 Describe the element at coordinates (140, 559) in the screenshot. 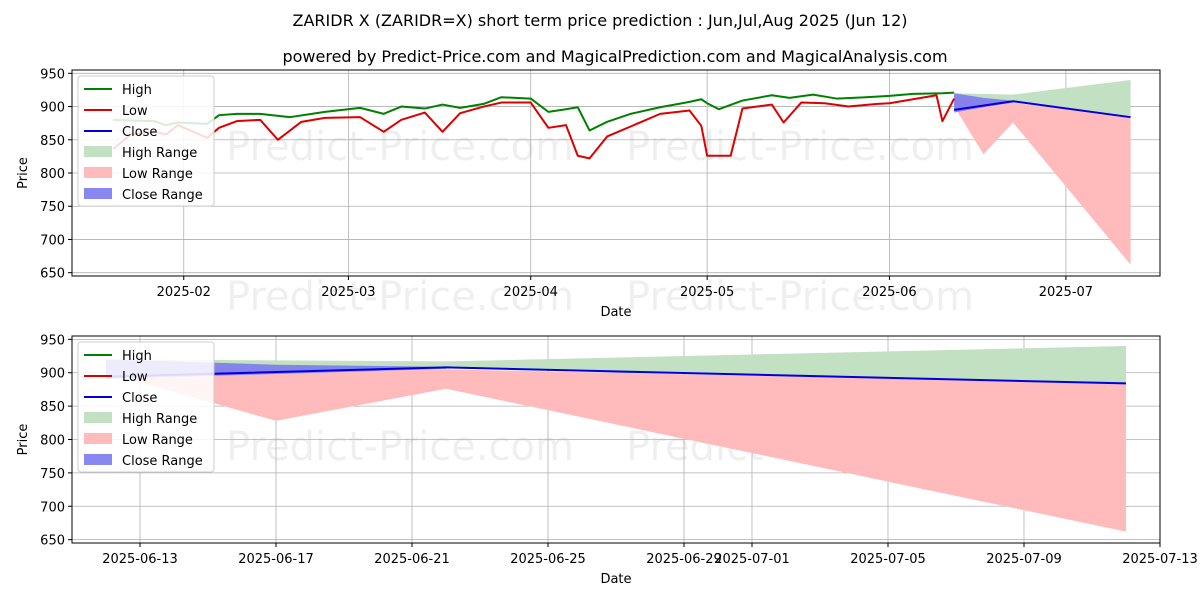

I see `x-tick-label: 2025-06-13` at that location.